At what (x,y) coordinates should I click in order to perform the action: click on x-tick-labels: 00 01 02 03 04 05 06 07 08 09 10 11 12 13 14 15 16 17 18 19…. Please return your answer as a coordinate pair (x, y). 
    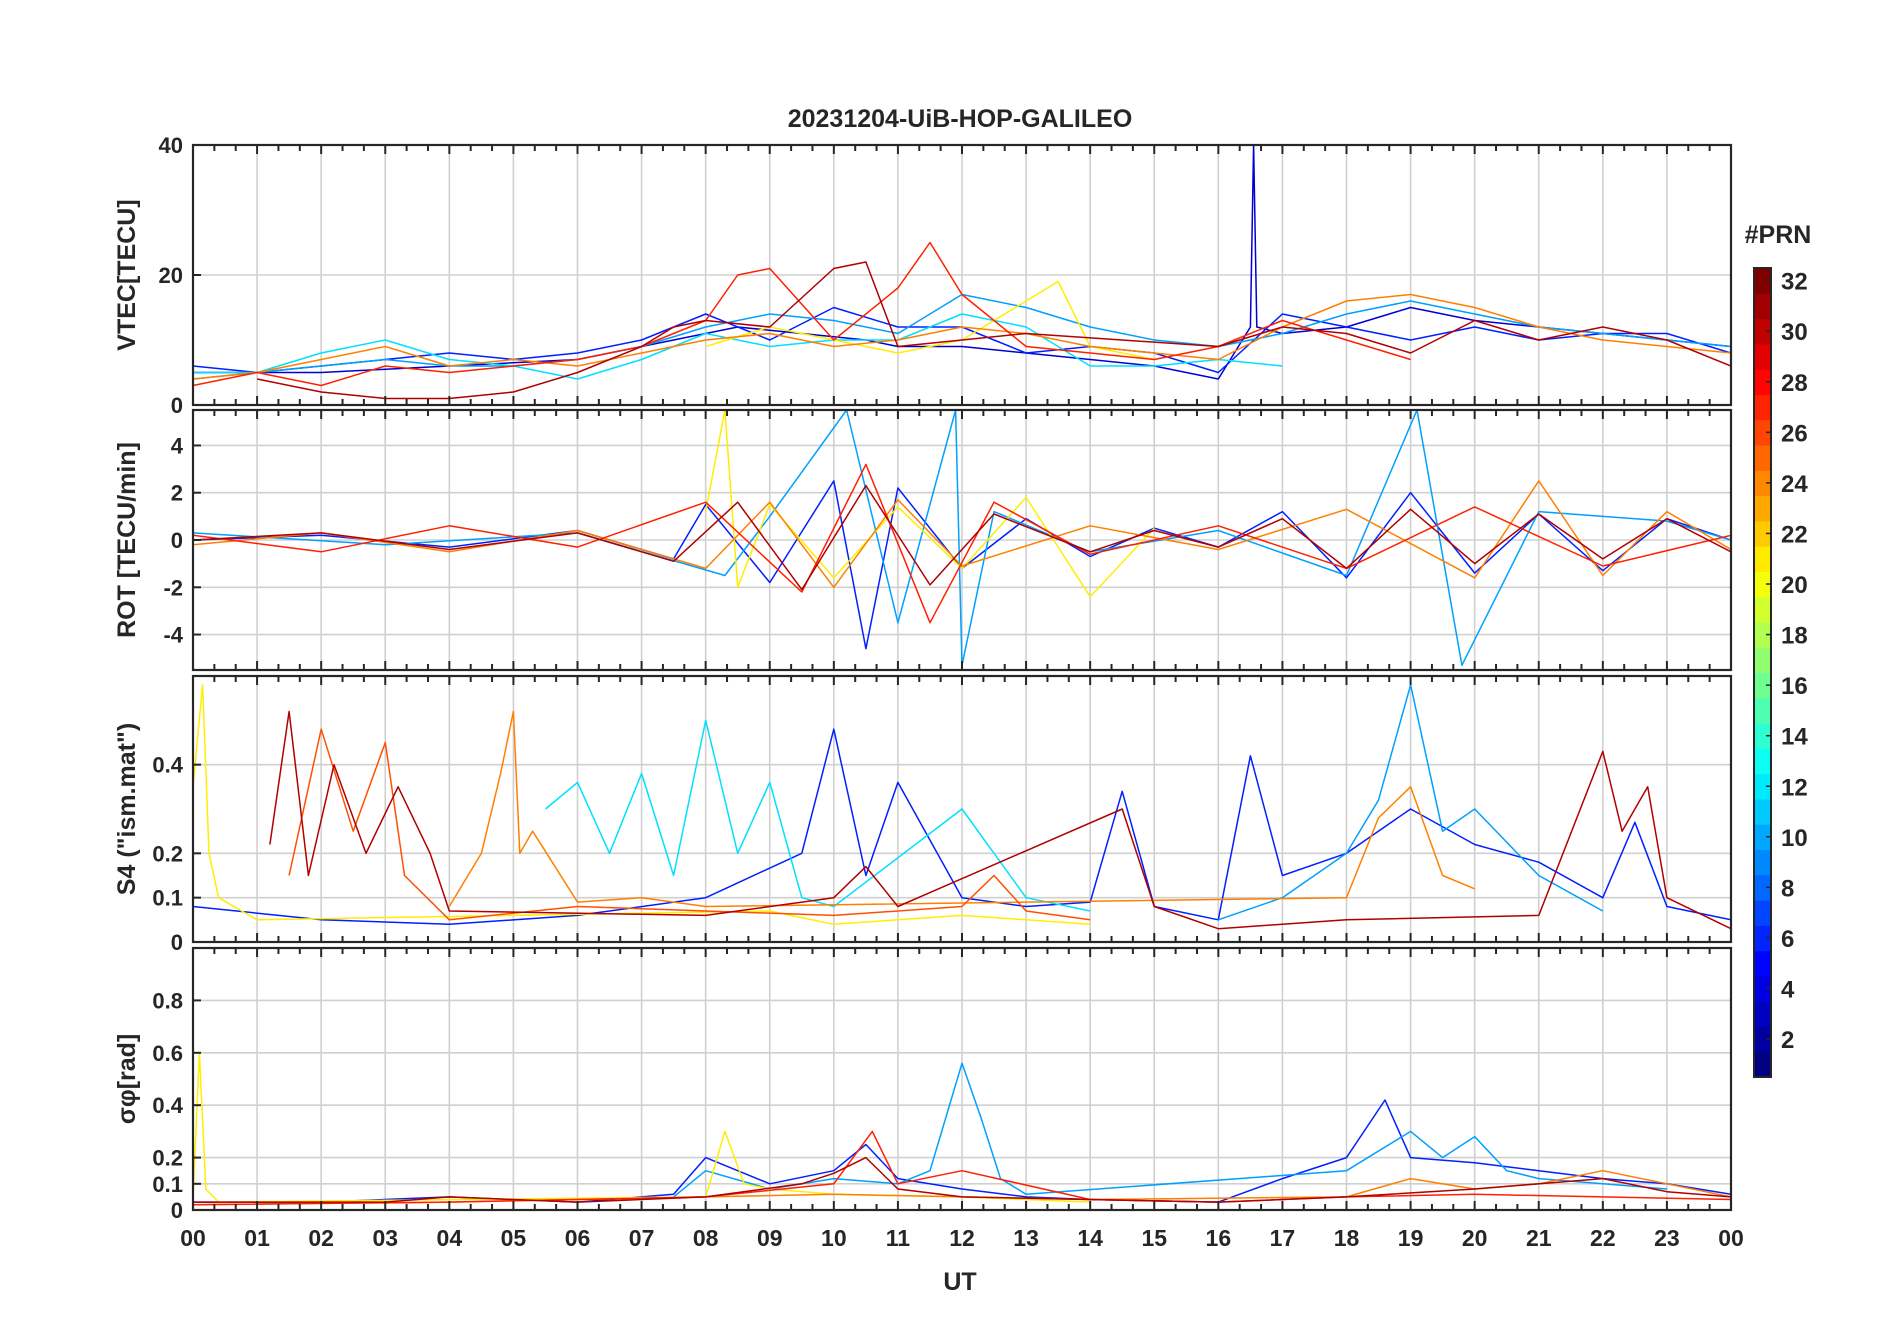
    Looking at the image, I should click on (962, 1238).